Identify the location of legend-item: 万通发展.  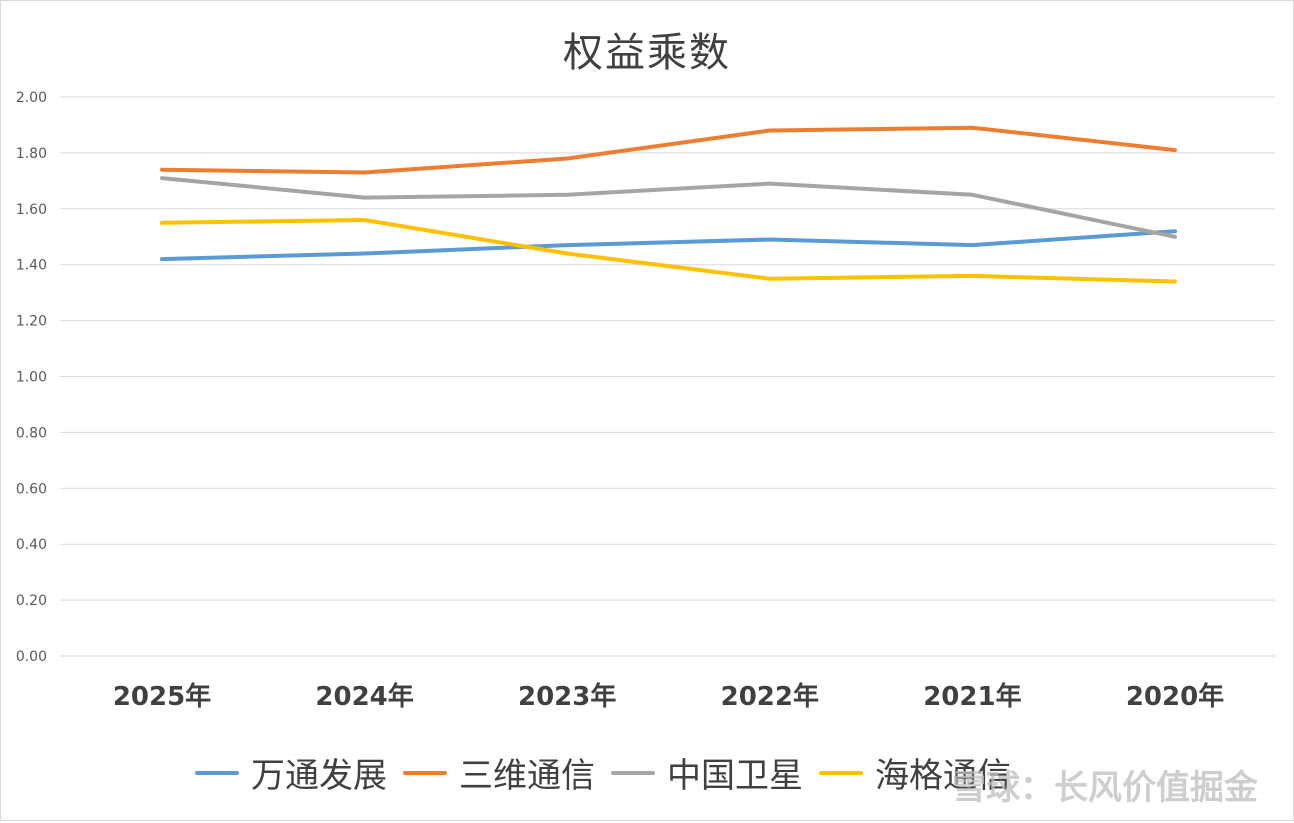
(291, 772).